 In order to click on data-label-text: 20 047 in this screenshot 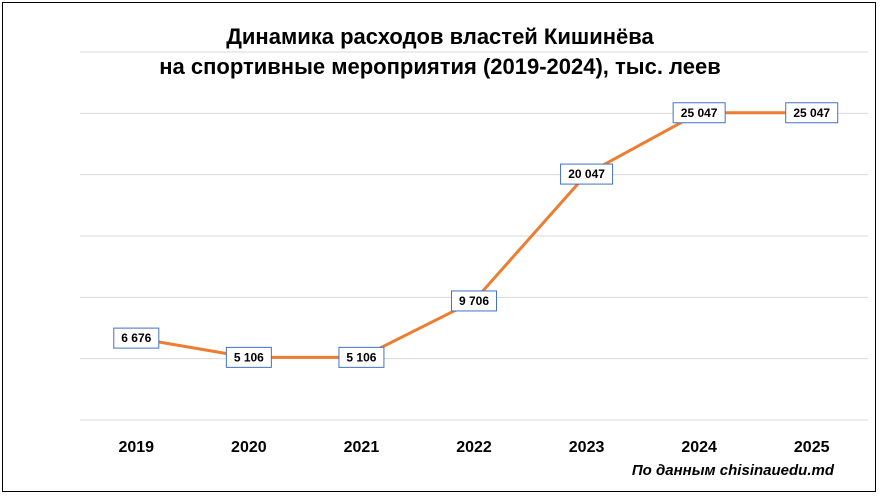, I will do `click(586, 174)`.